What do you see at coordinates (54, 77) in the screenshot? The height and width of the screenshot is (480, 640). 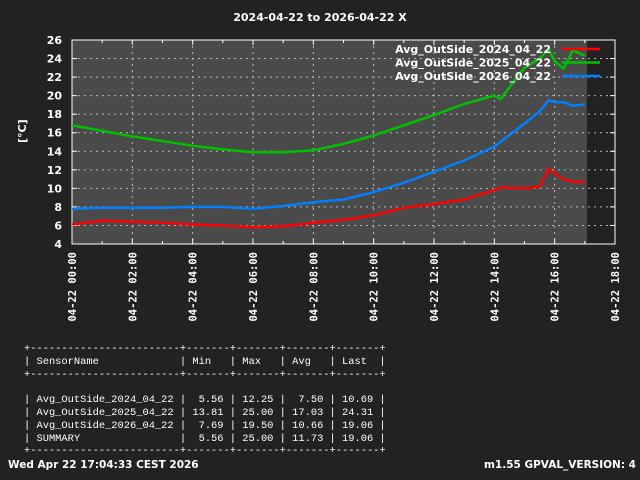 I see `y-tick-label: 22` at bounding box center [54, 77].